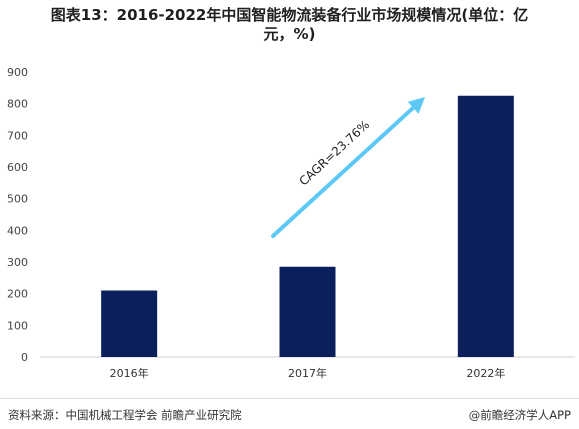  What do you see at coordinates (17, 104) in the screenshot?
I see `y-tick-label-8: 800` at bounding box center [17, 104].